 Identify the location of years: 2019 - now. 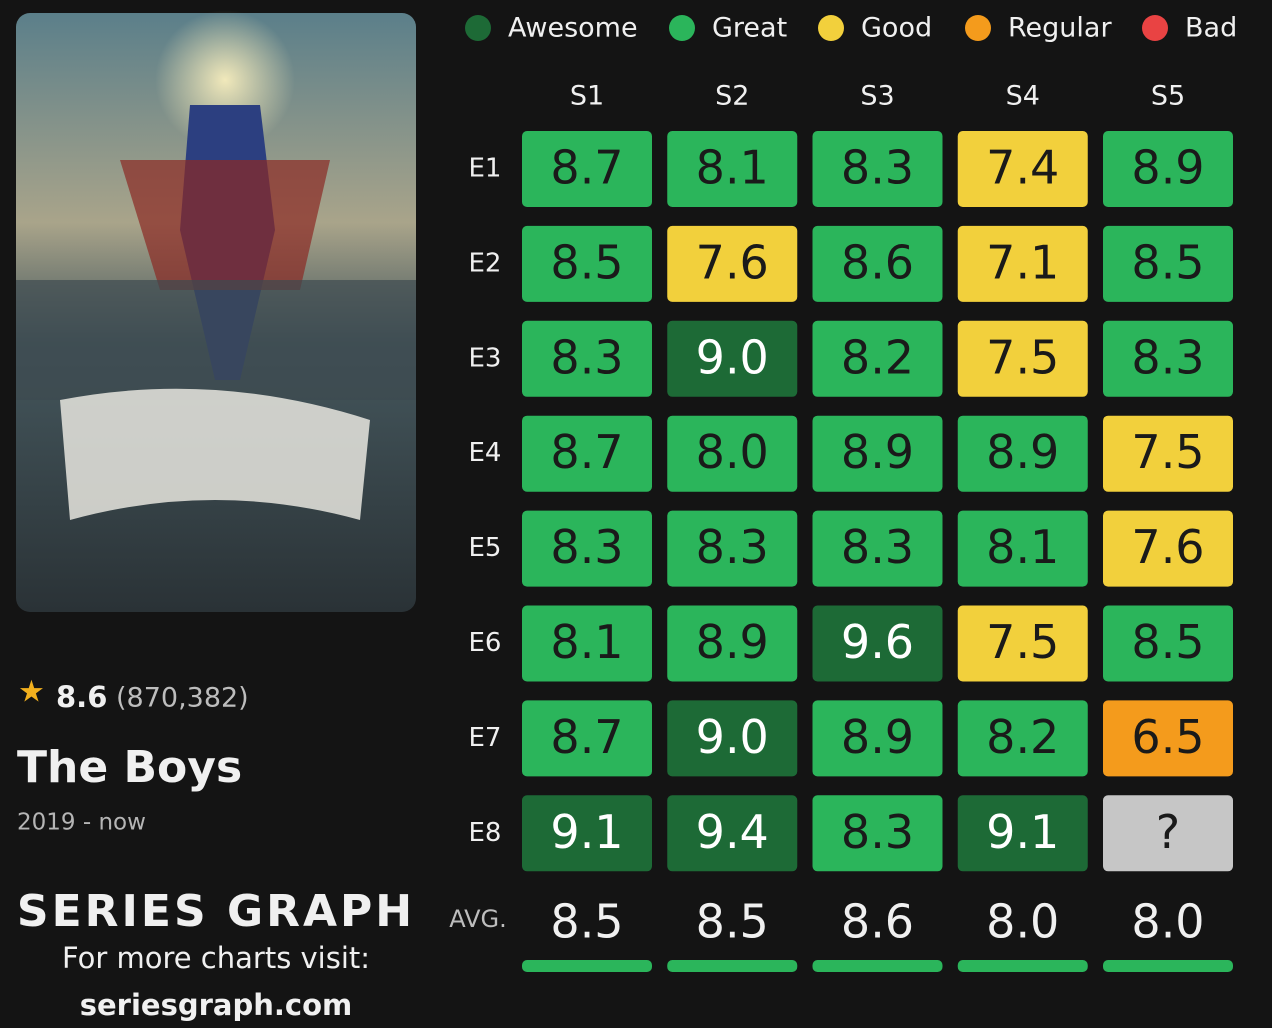
(81, 823).